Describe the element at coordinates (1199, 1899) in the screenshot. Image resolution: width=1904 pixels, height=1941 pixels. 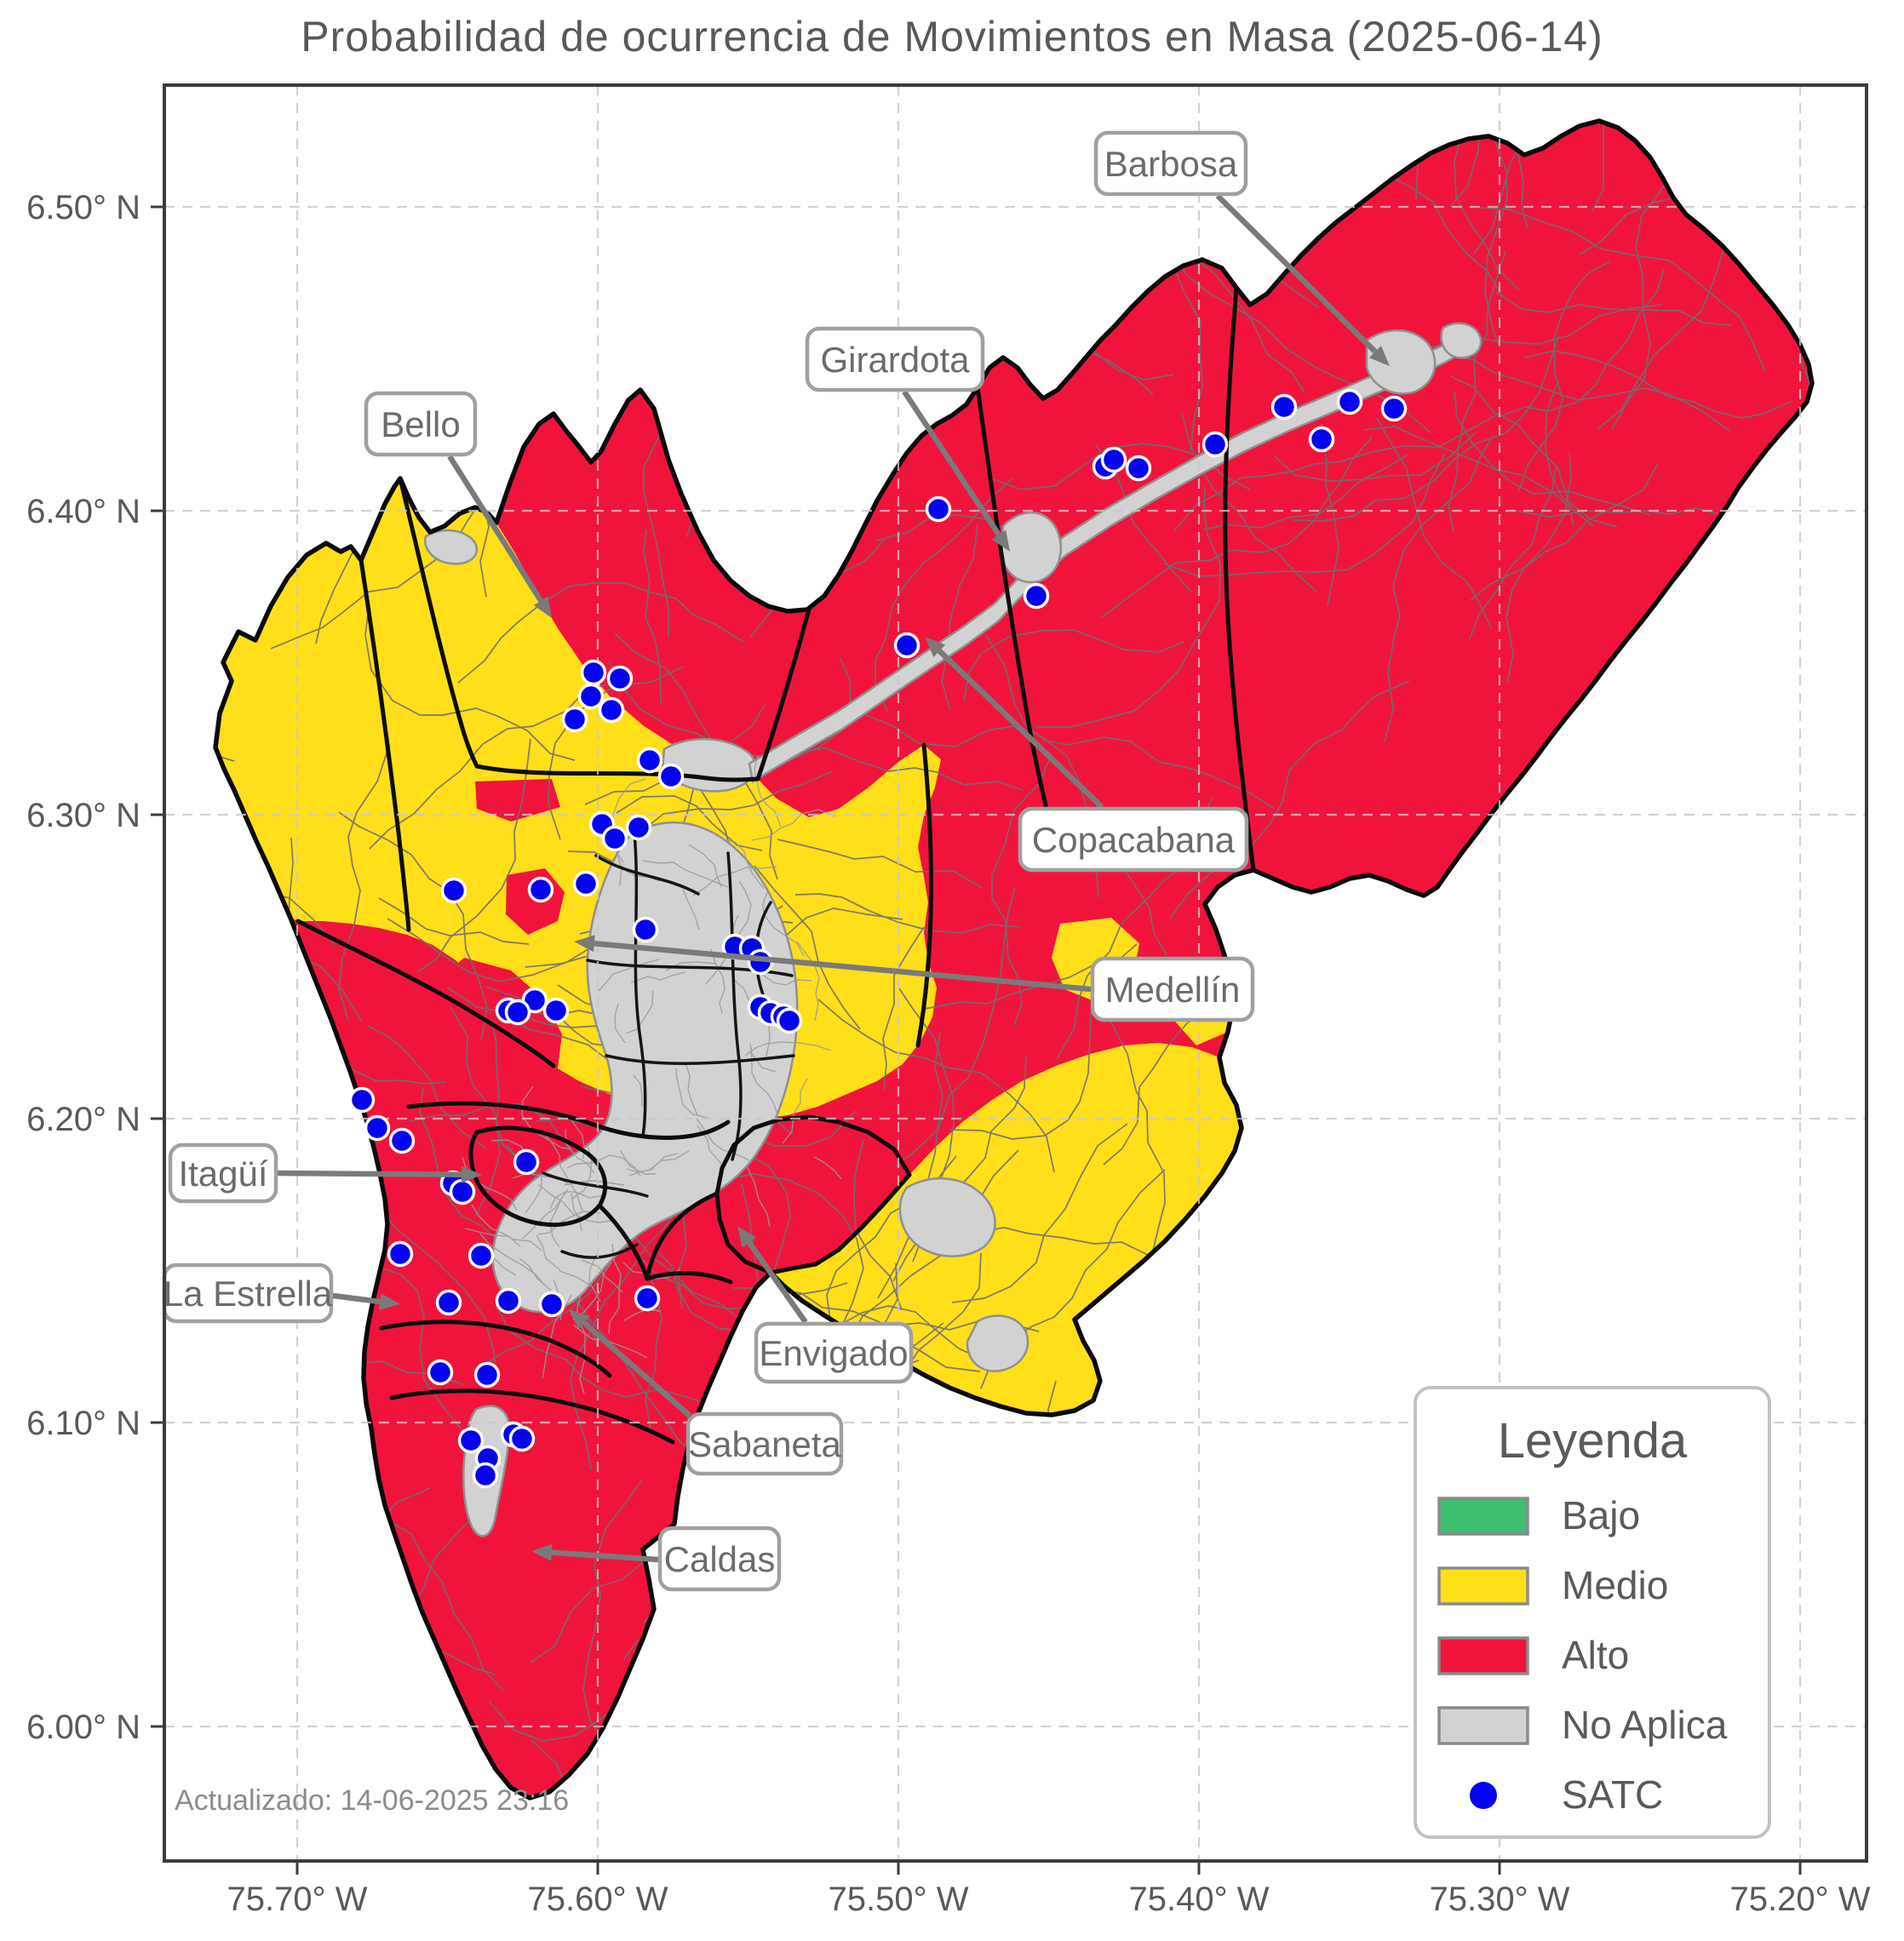
I see `x-tick-label: 75.40° W` at that location.